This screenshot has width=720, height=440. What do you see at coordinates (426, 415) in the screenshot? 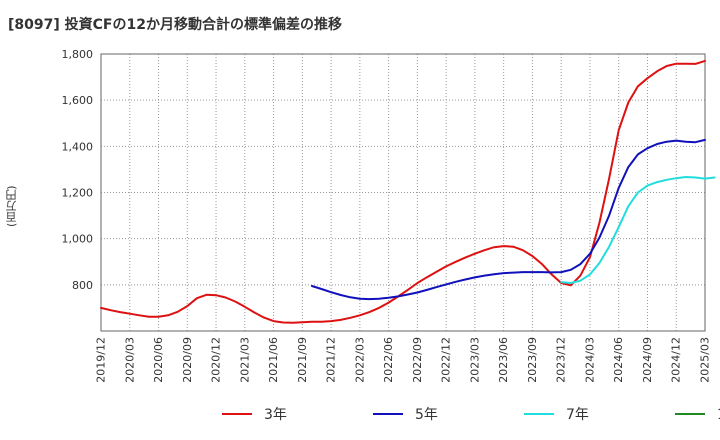
I see `legend-label: 5年` at bounding box center [426, 415].